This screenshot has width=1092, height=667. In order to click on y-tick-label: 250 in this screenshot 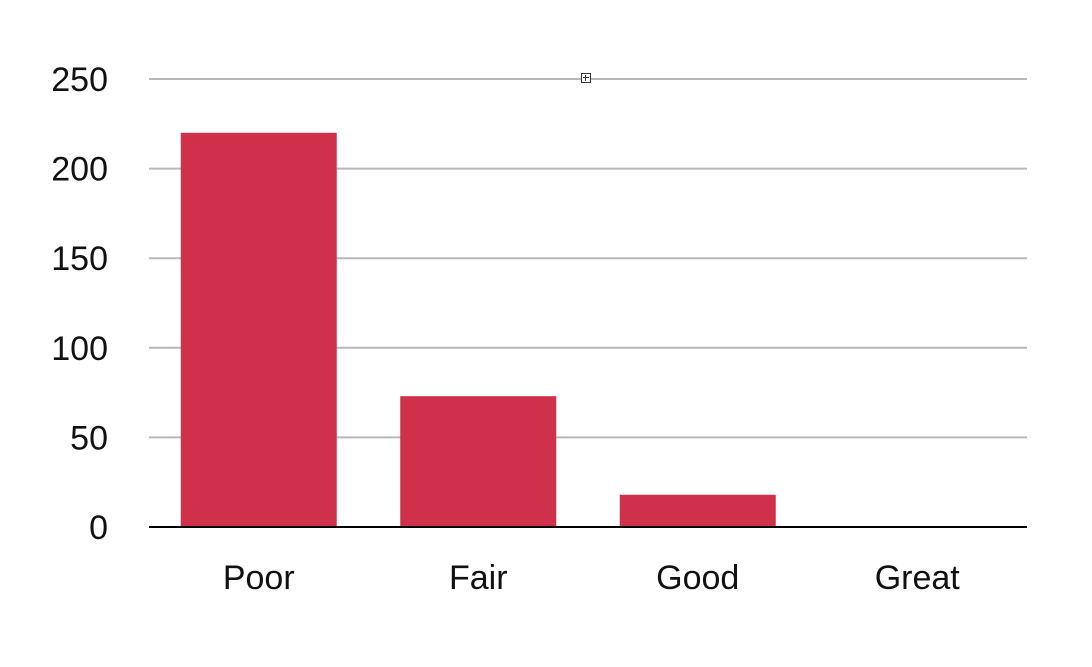, I will do `click(79, 80)`.